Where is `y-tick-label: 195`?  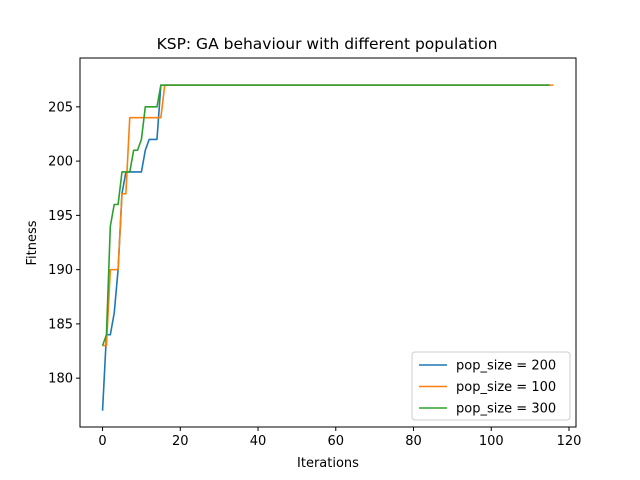
y-tick-label: 195 is located at coordinates (60, 216).